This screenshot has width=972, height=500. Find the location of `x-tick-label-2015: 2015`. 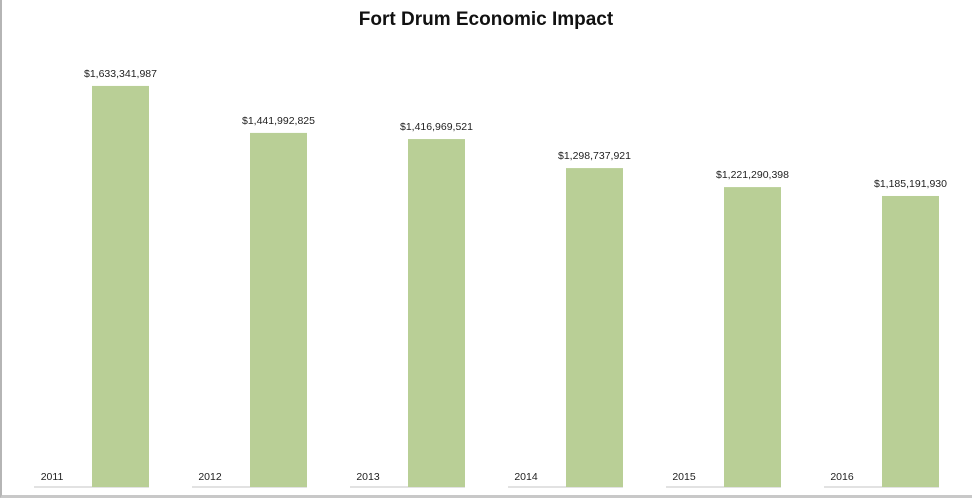

x-tick-label-2015: 2015 is located at coordinates (684, 477).